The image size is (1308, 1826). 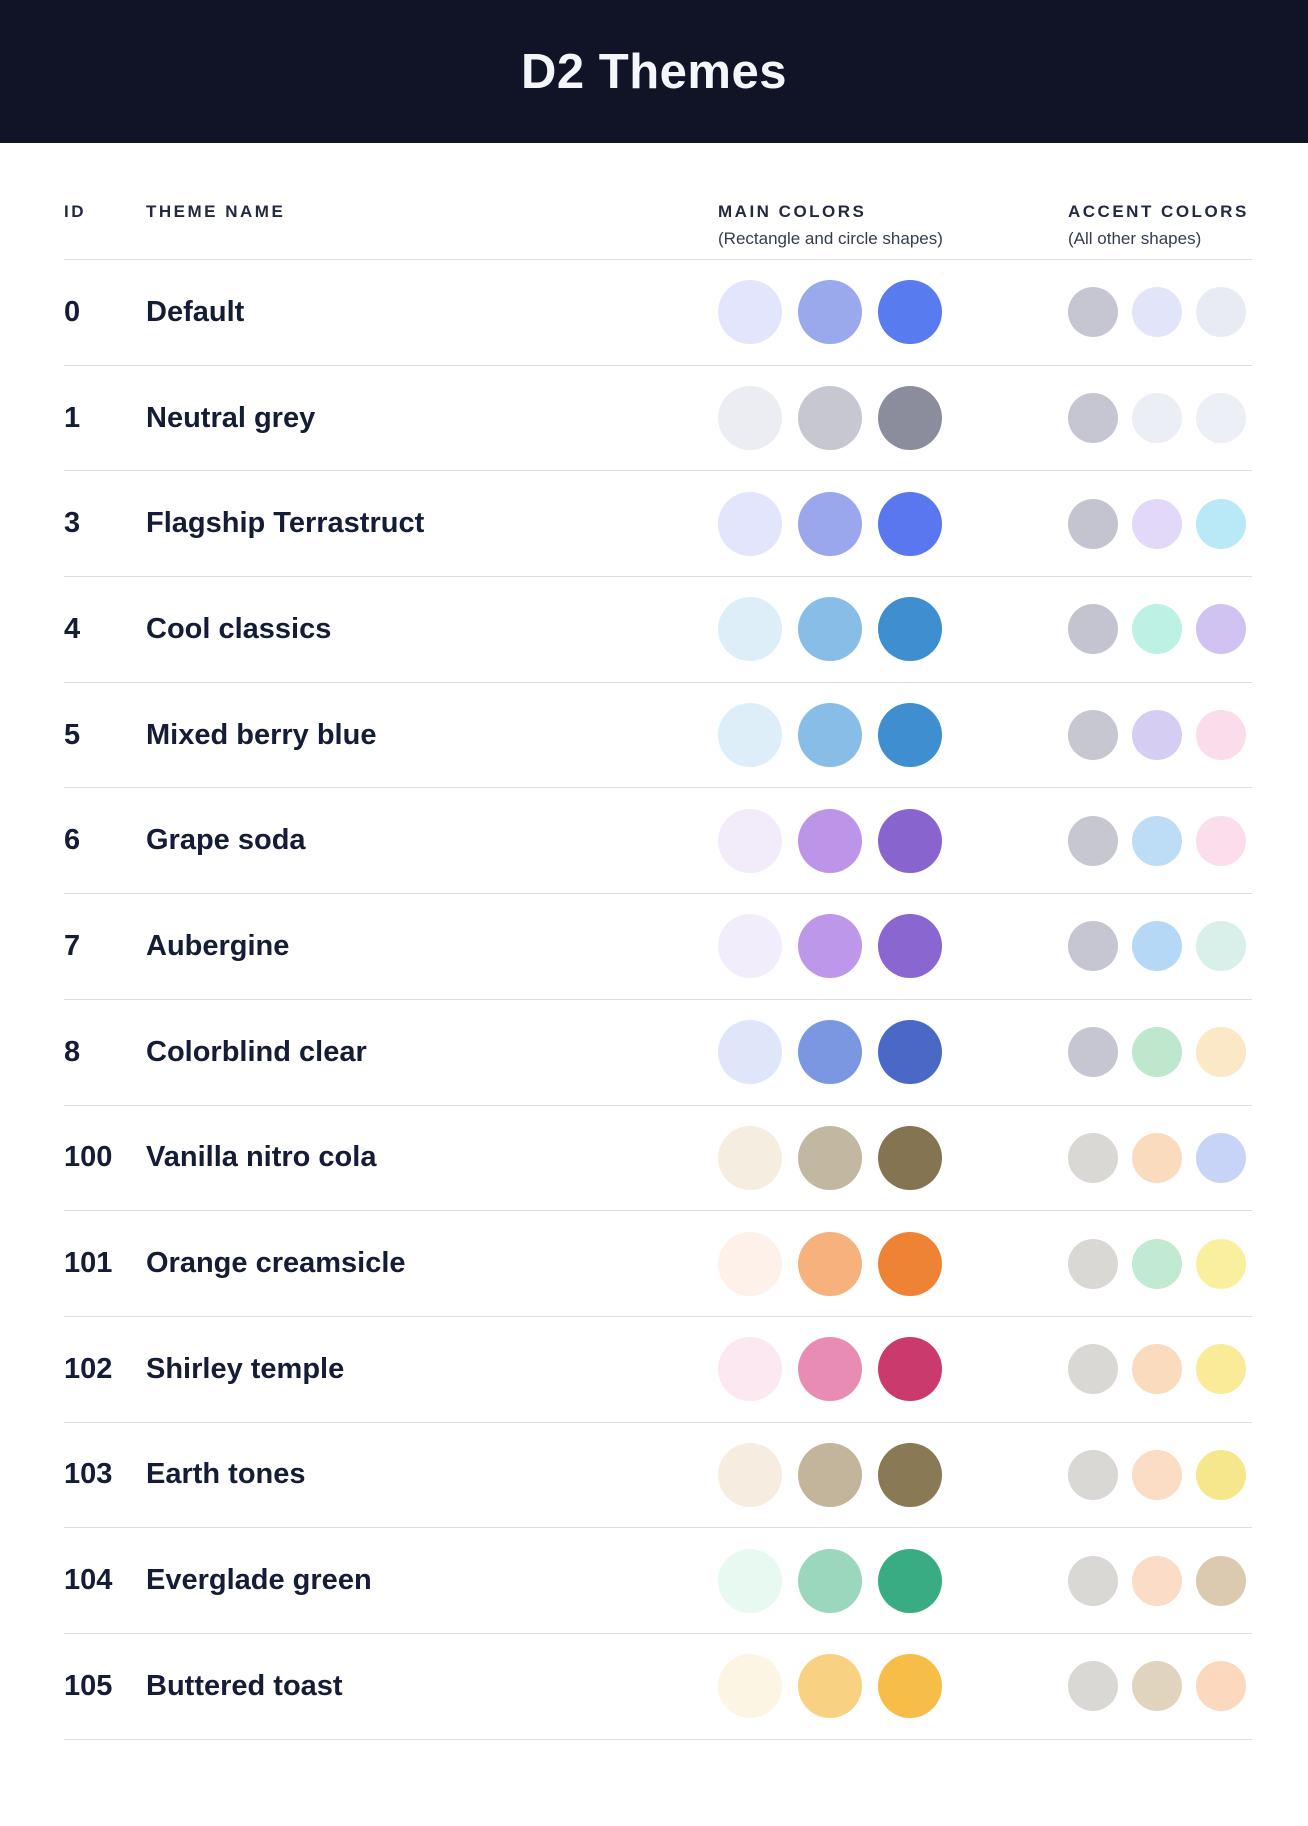 I want to click on theme-name: Default, so click(x=195, y=311).